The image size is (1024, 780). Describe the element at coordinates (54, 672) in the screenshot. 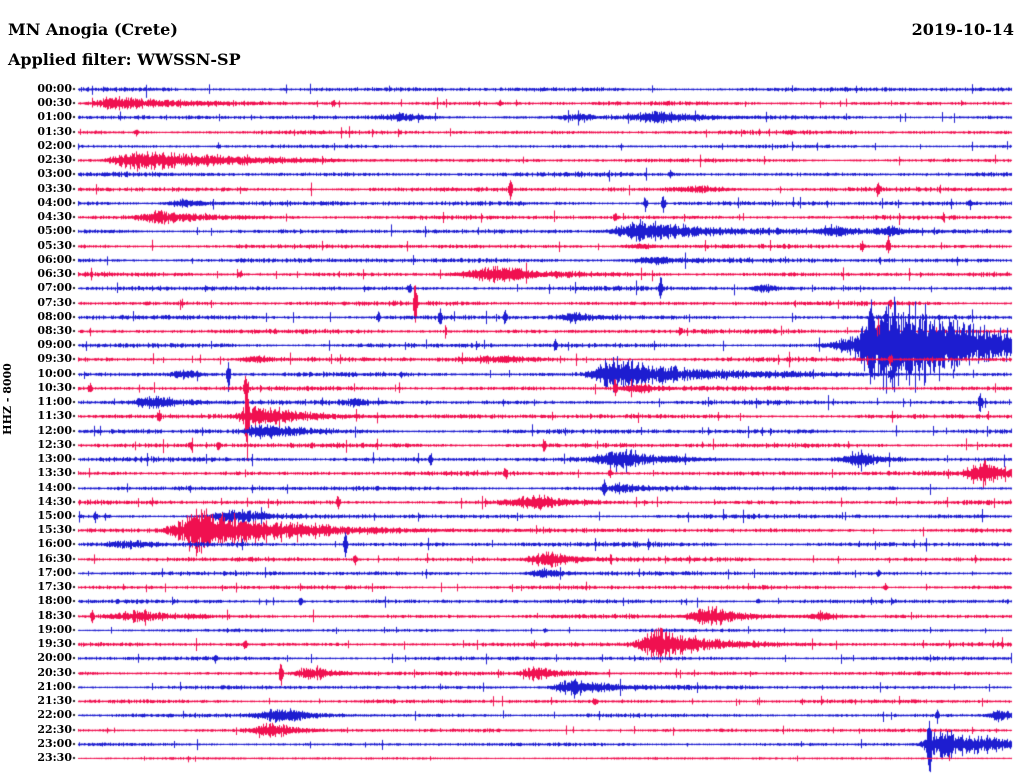

I see `time-label: 20:30` at that location.